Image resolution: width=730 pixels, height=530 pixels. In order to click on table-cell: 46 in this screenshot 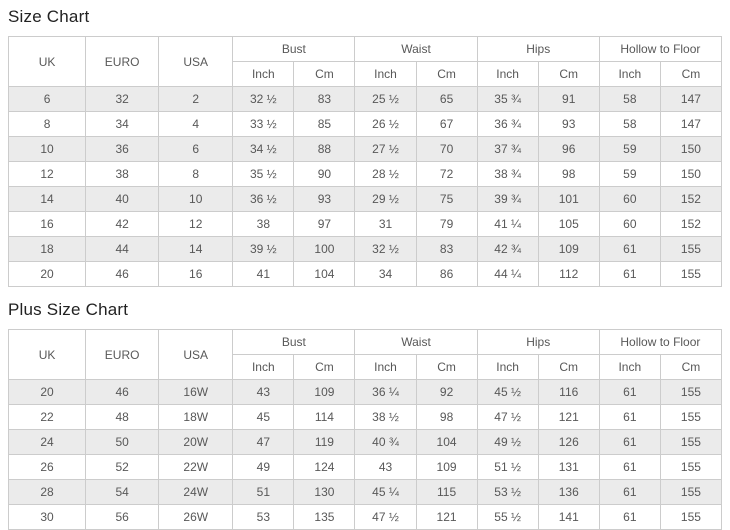, I will do `click(122, 392)`.